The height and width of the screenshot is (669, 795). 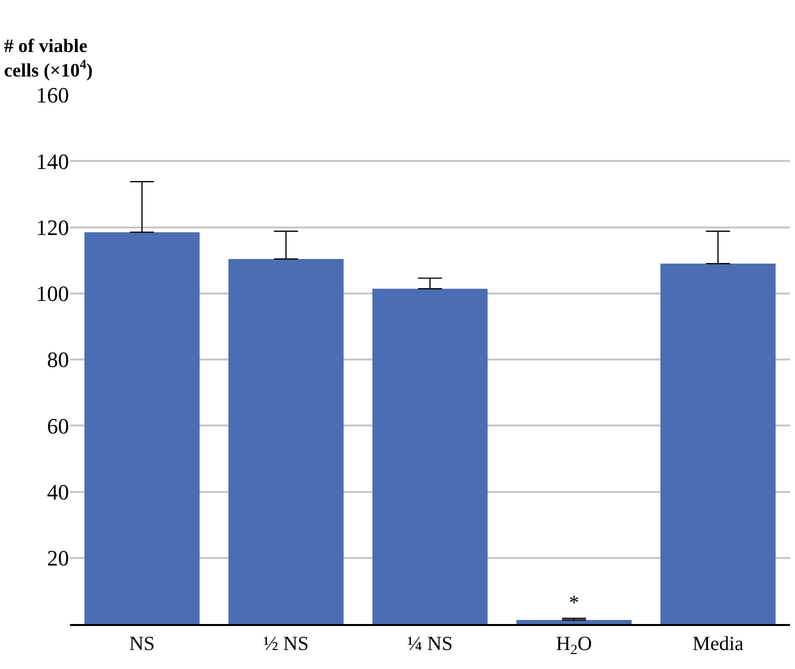 I want to click on x-tick-label: ¼ NS, so click(x=430, y=644).